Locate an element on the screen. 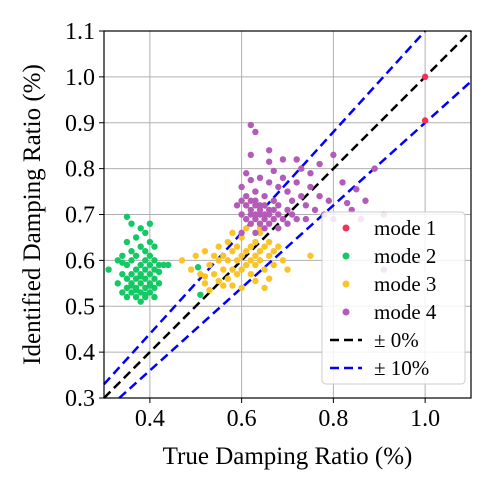 The height and width of the screenshot is (491, 491). legend-label: mode 1 is located at coordinates (405, 228).